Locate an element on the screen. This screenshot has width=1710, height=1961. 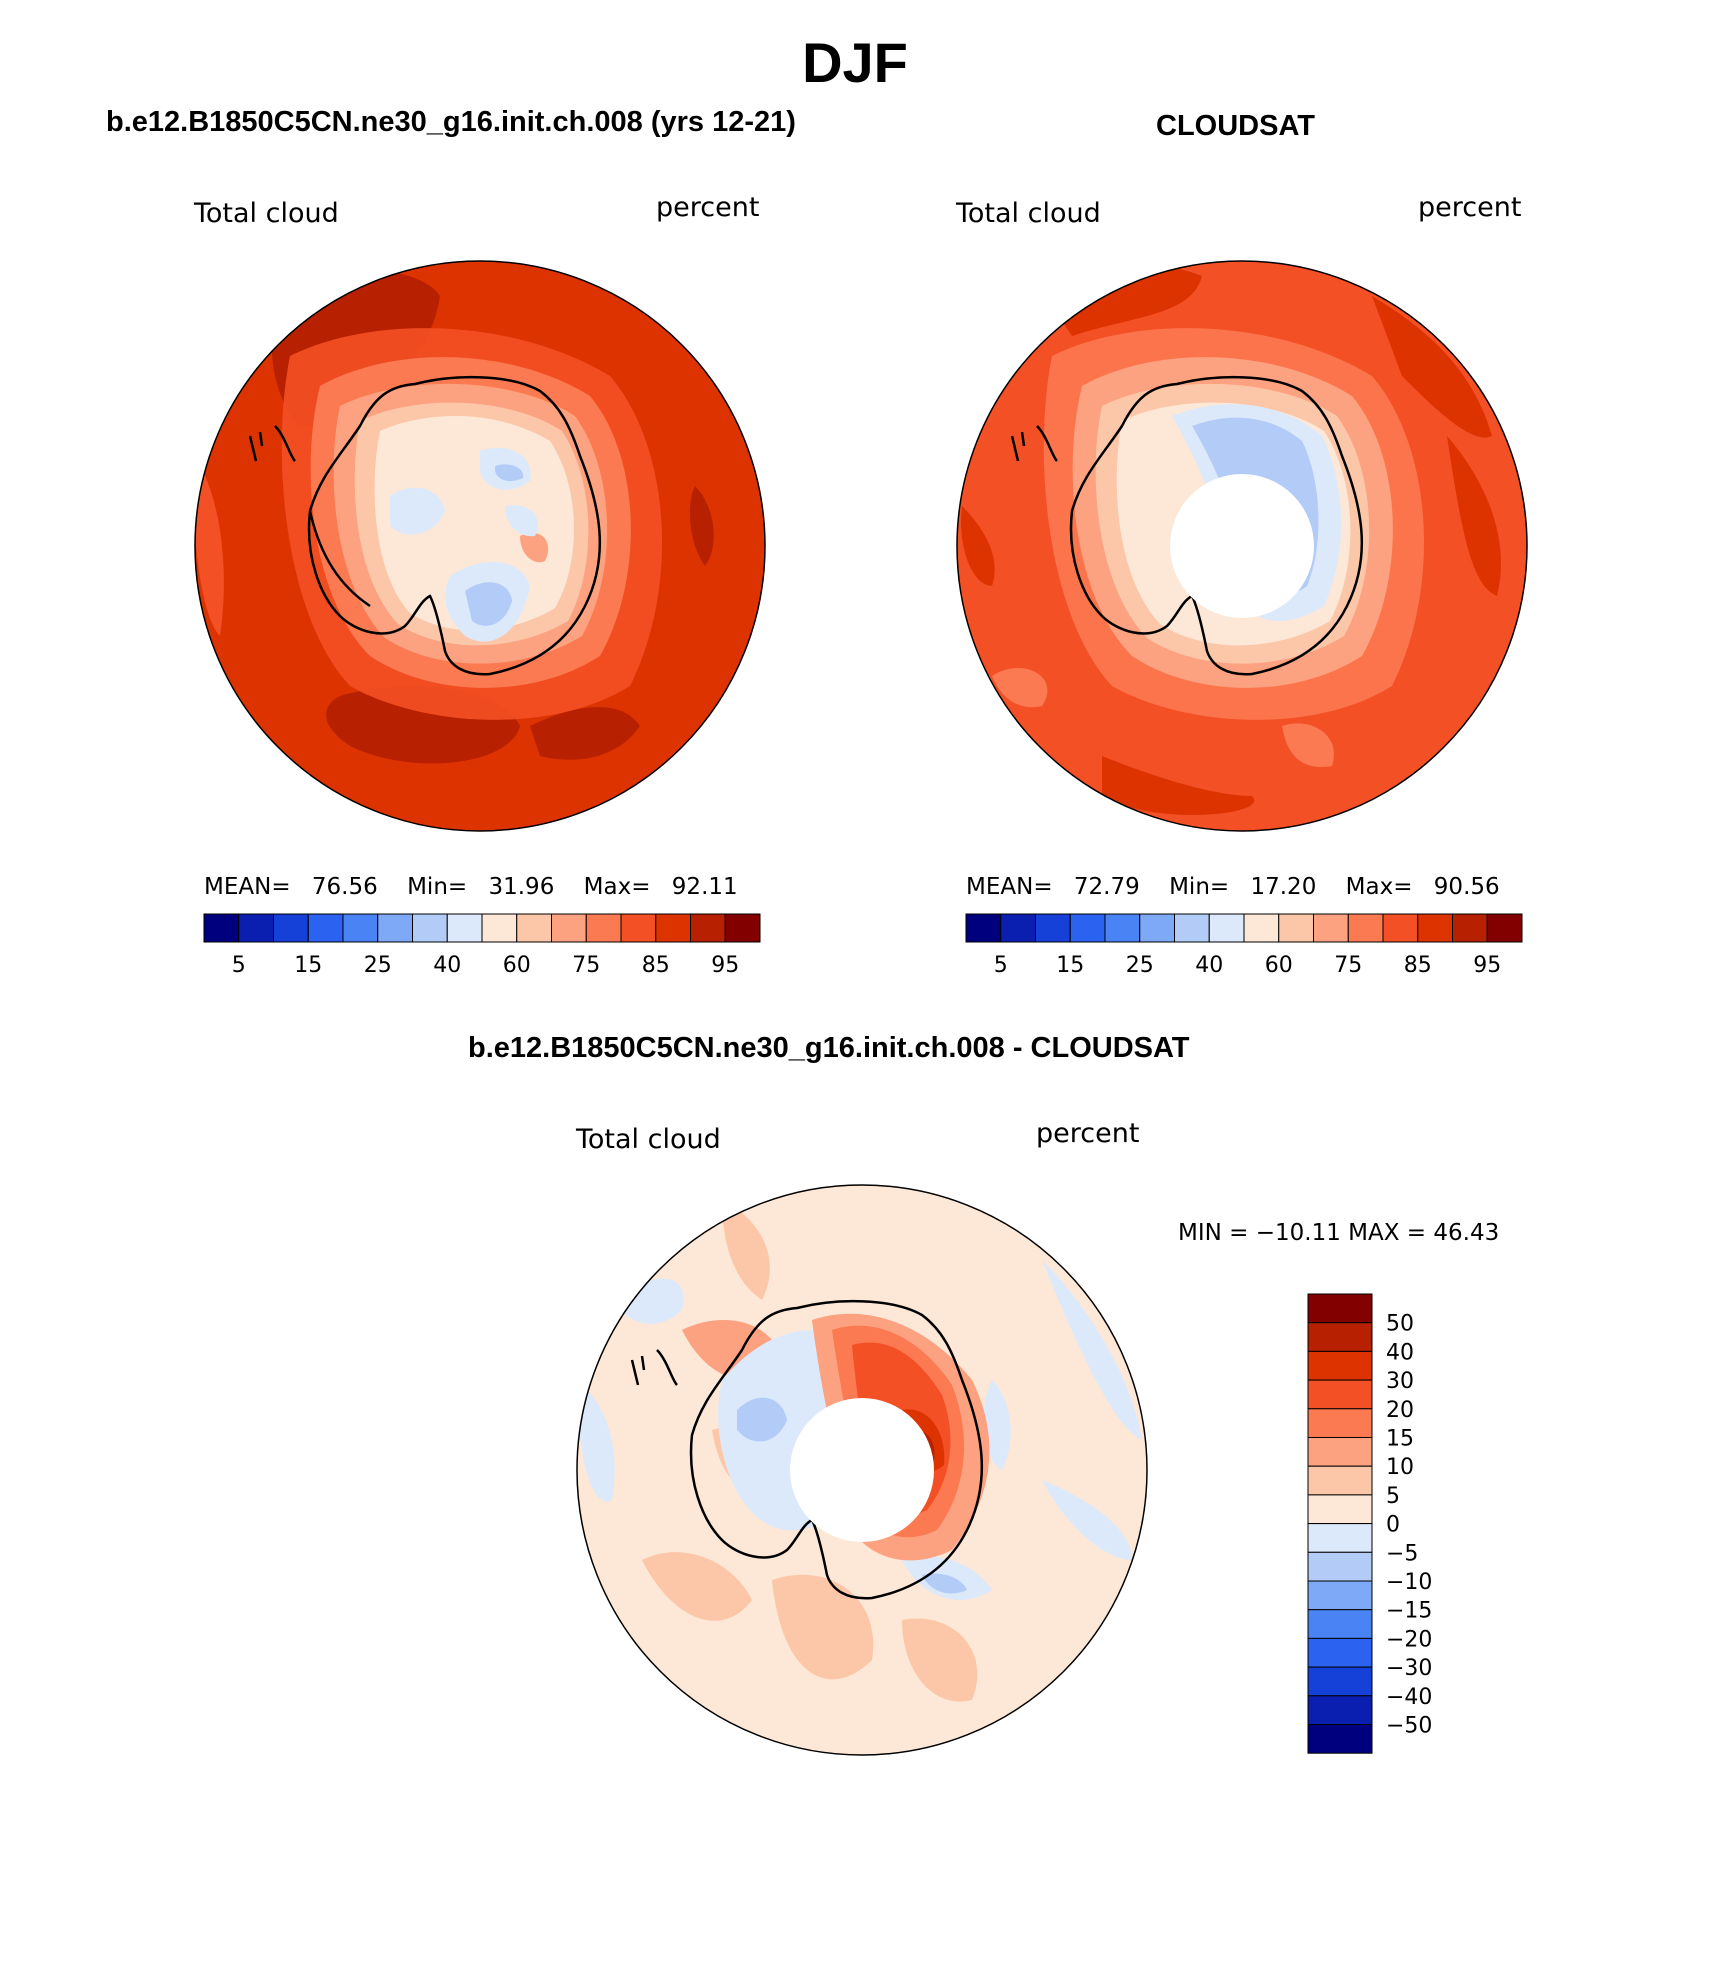
panel-1-colorbar-tick-label: 85 is located at coordinates (656, 965).